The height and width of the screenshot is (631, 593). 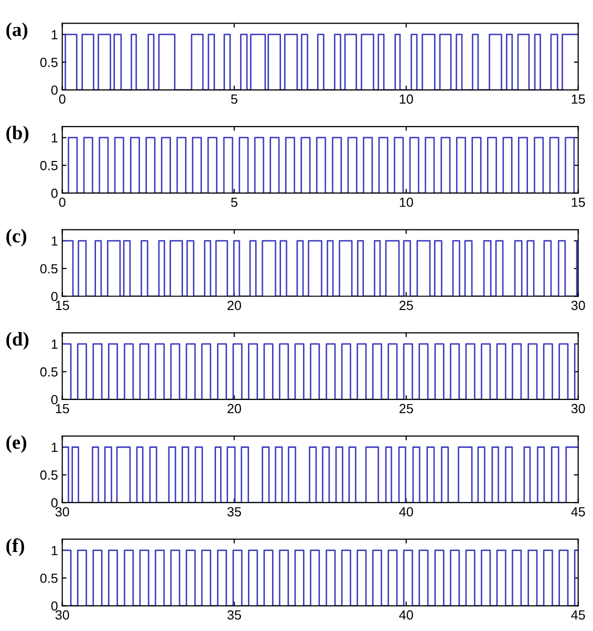 I want to click on chart-title: (b), so click(x=17, y=135).